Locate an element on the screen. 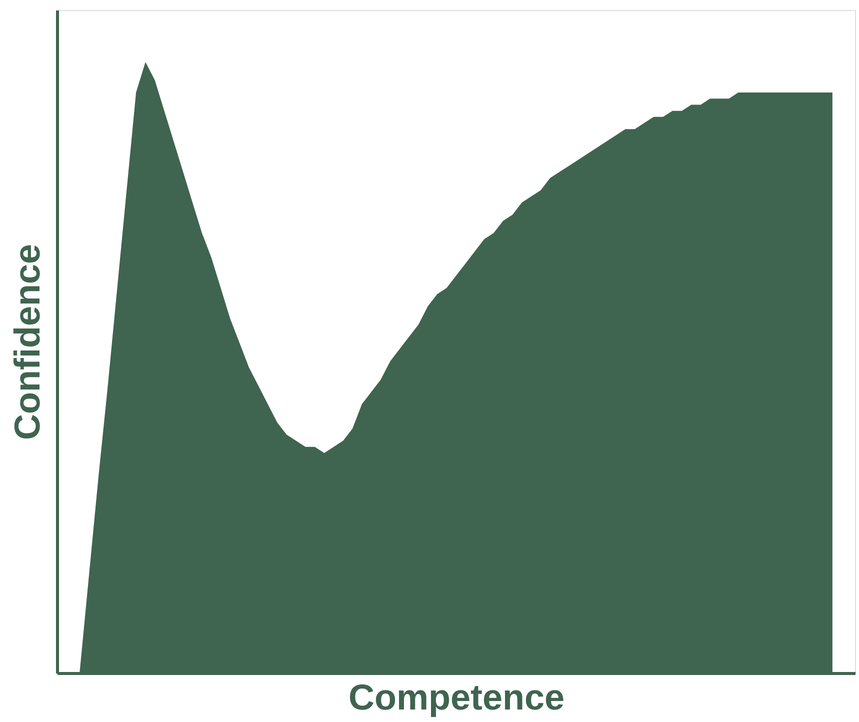 The height and width of the screenshot is (722, 859). y-axis-title: Confidence is located at coordinates (27, 342).